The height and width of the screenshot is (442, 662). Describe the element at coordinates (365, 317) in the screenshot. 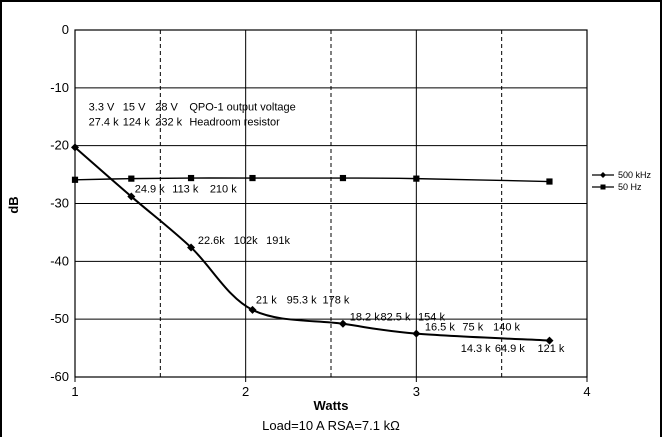

I see `annotation-label: 18.2 k` at that location.